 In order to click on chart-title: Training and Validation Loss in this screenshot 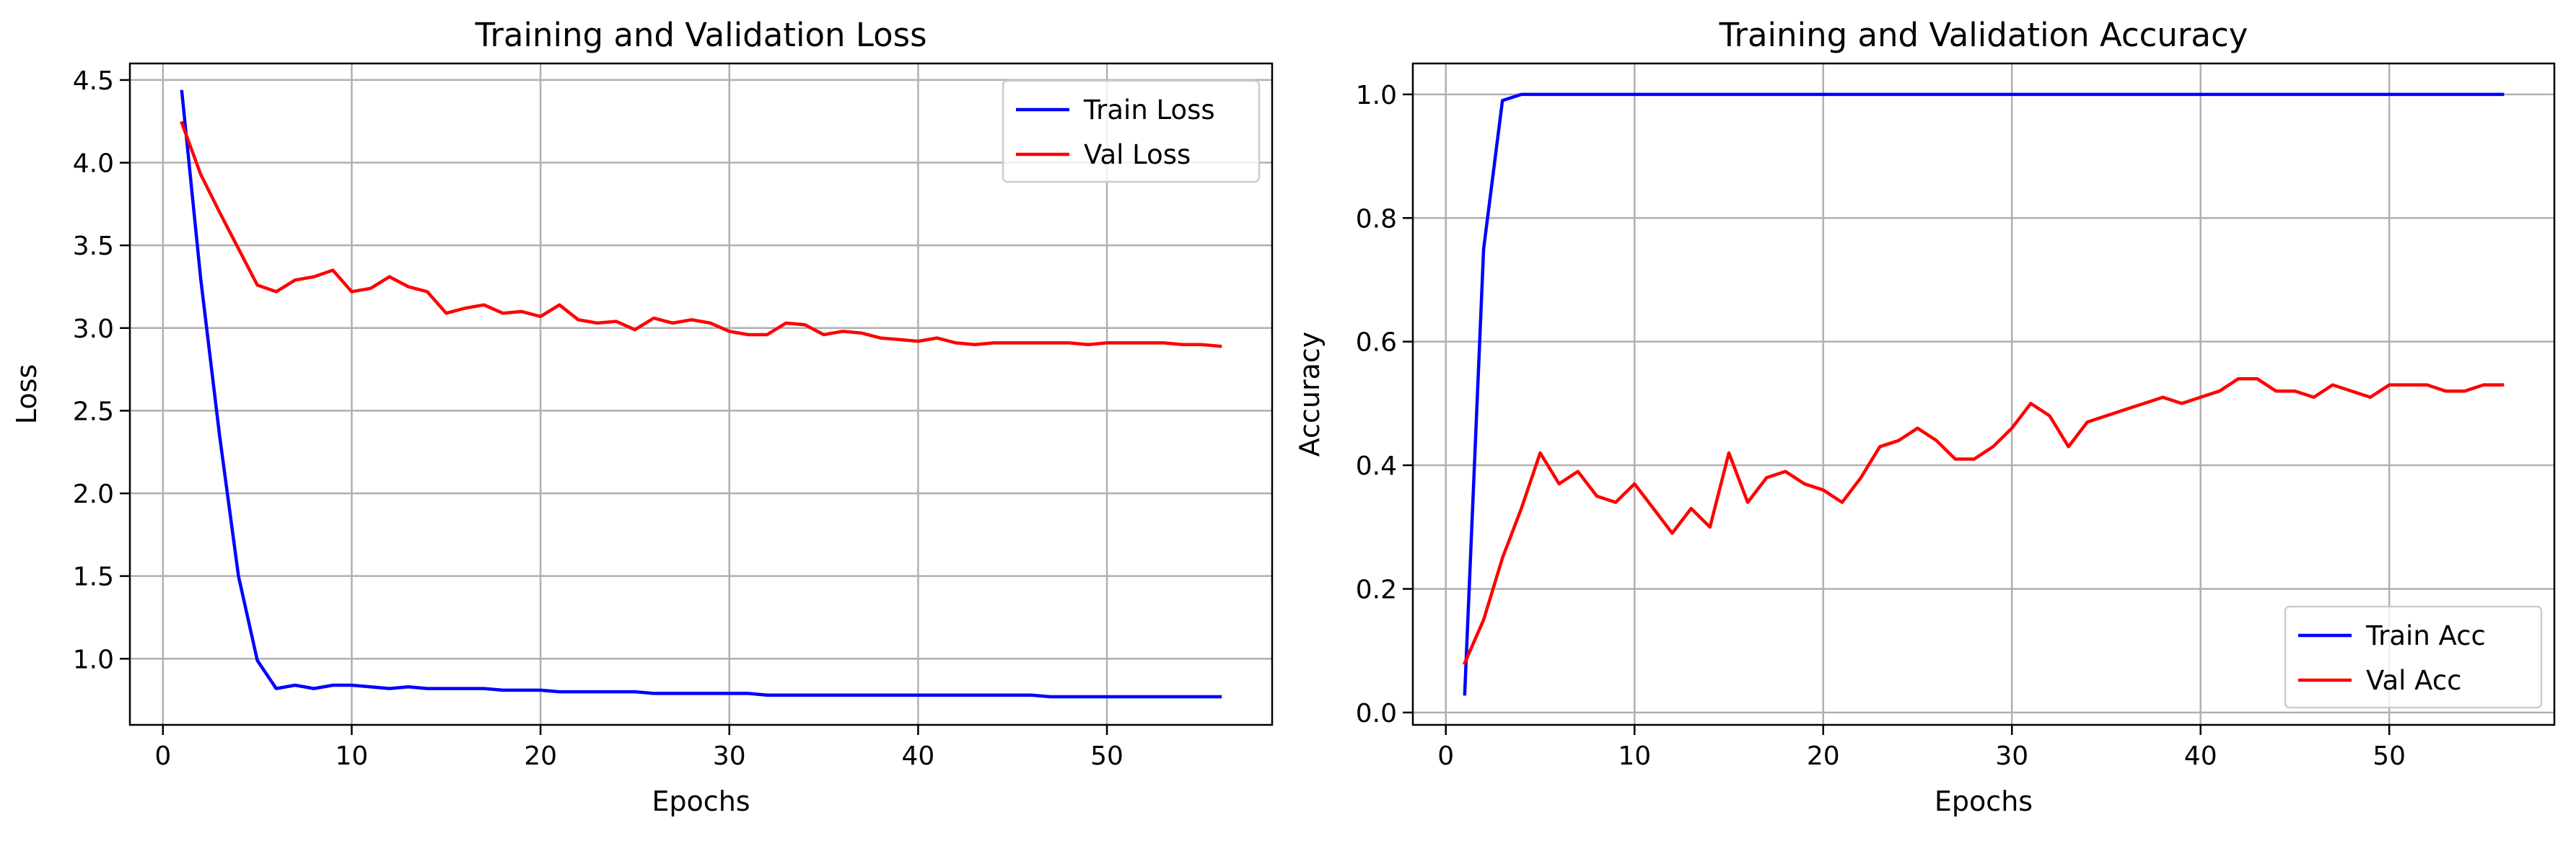, I will do `click(700, 35)`.